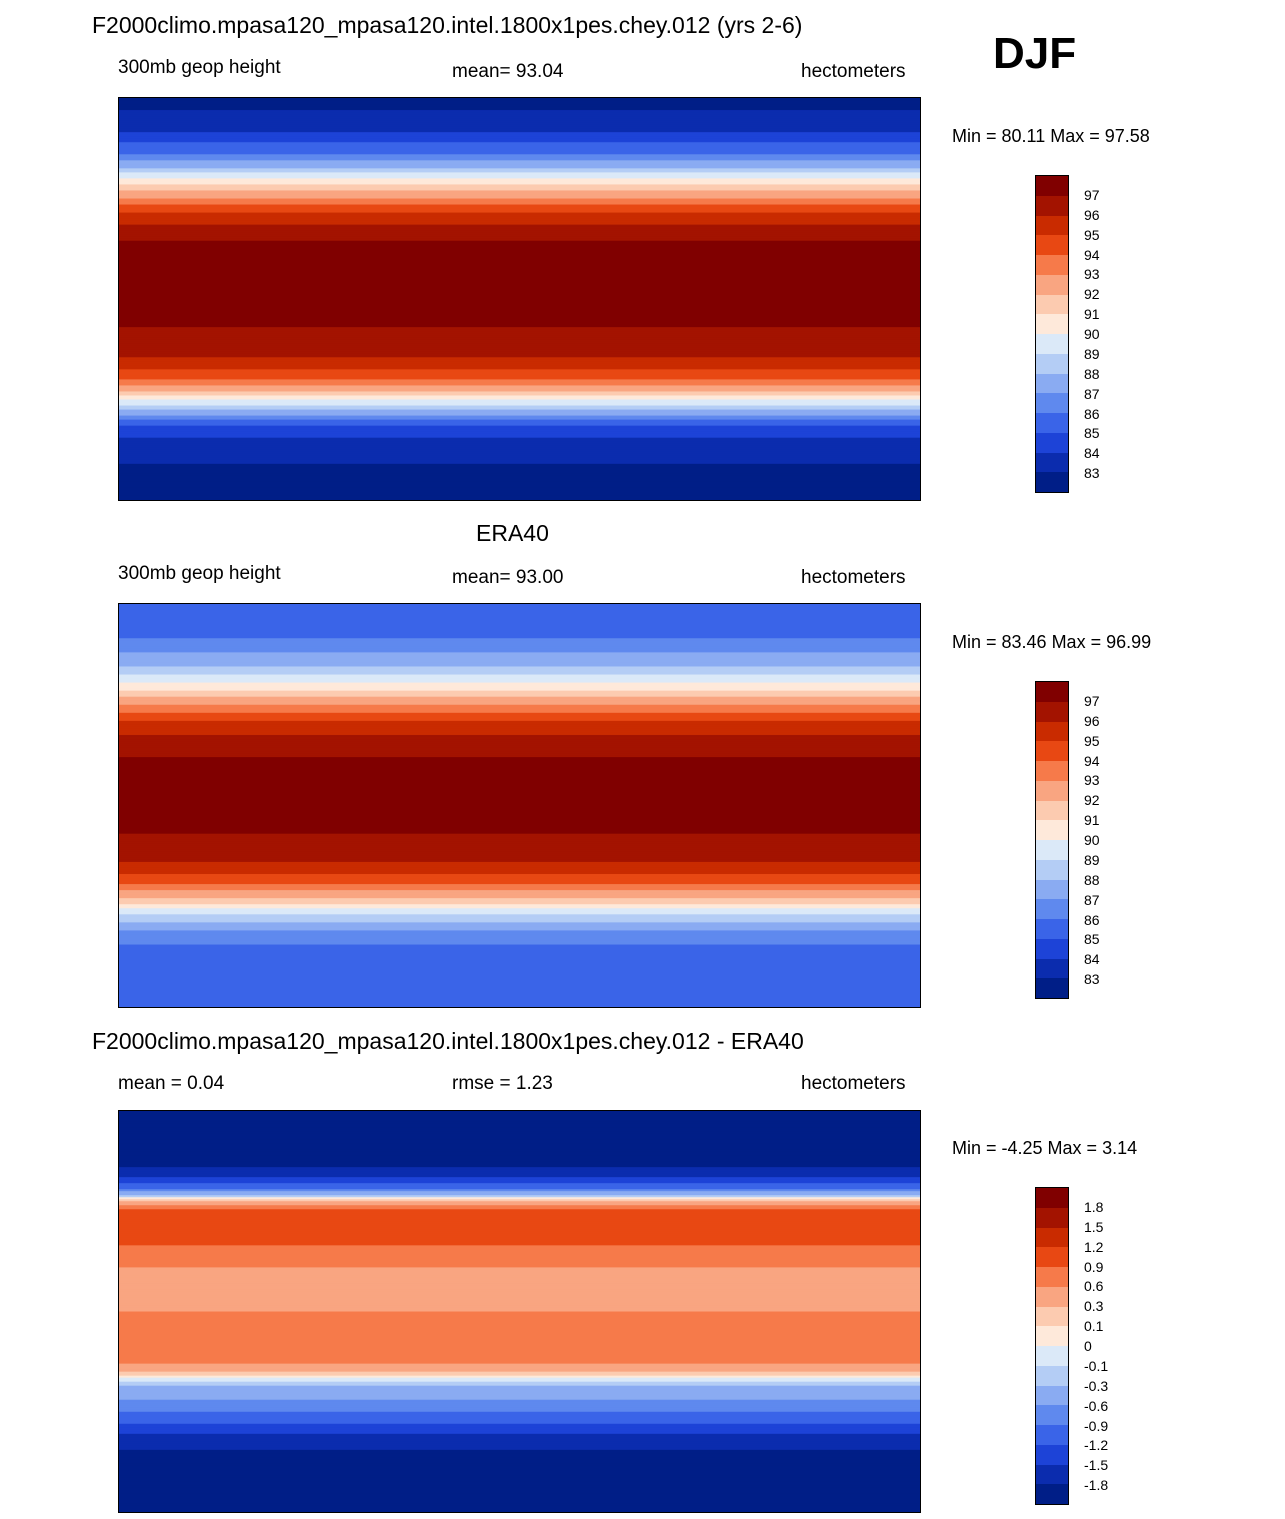 The height and width of the screenshot is (1519, 1285). Describe the element at coordinates (508, 577) in the screenshot. I see `panel-2-mean-label: mean= 93.00` at that location.